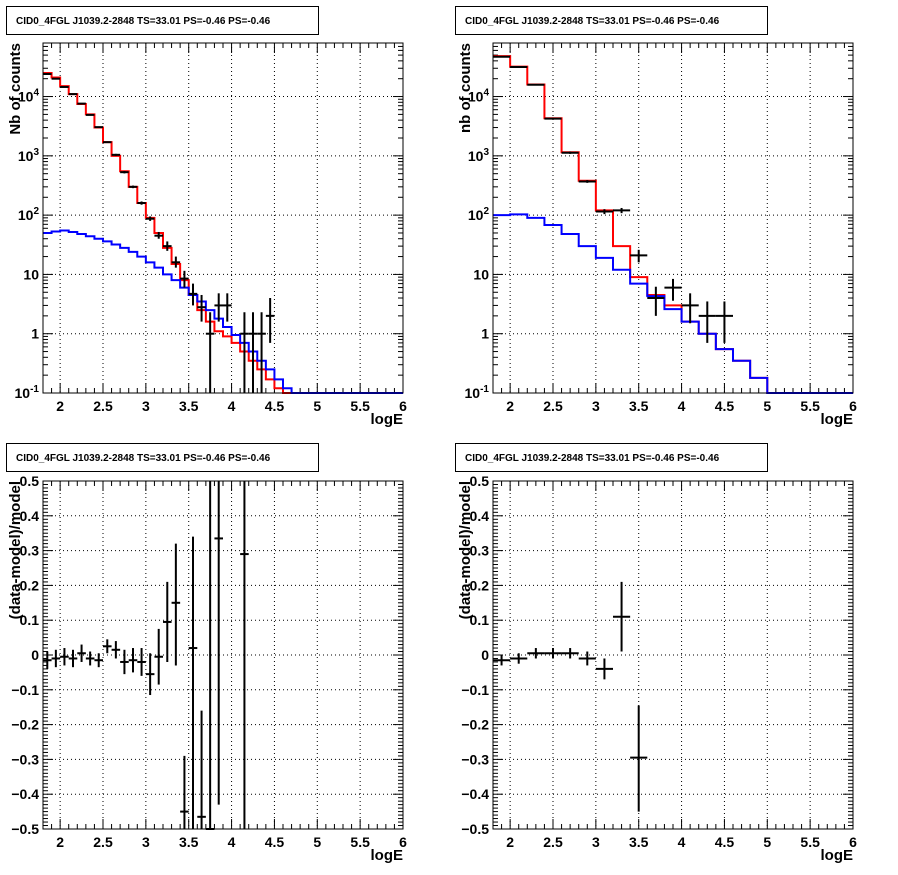  I want to click on y-tick-label: 10, so click(31, 274).